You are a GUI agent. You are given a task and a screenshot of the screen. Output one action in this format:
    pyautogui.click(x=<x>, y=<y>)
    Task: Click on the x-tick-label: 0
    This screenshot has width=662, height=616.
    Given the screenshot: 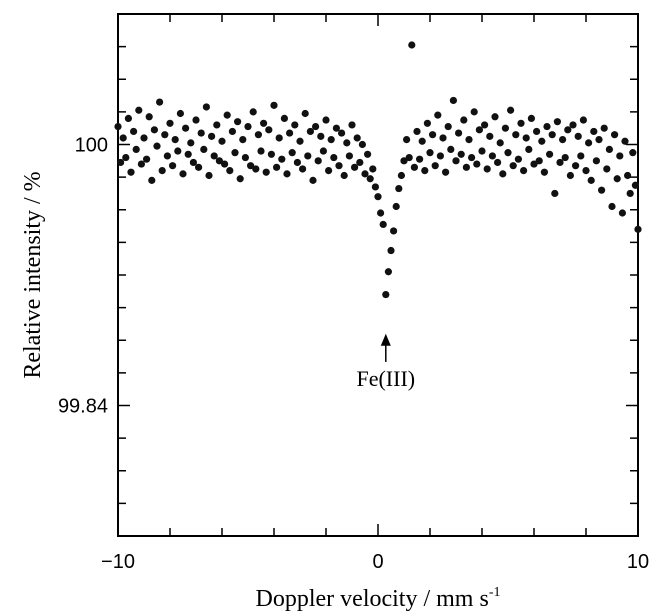 What is the action you would take?
    pyautogui.click(x=377, y=562)
    